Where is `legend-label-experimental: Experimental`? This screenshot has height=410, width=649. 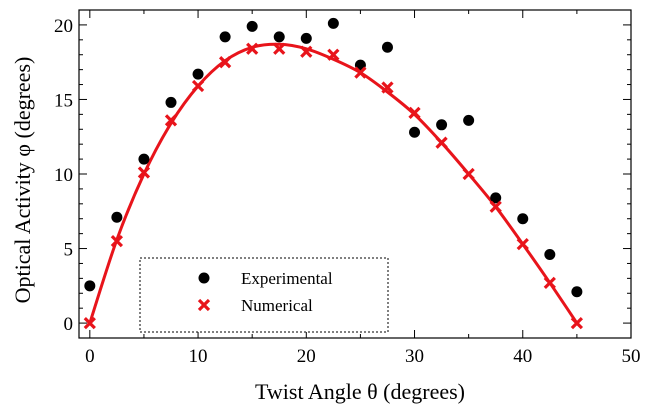 legend-label-experimental: Experimental is located at coordinates (287, 278).